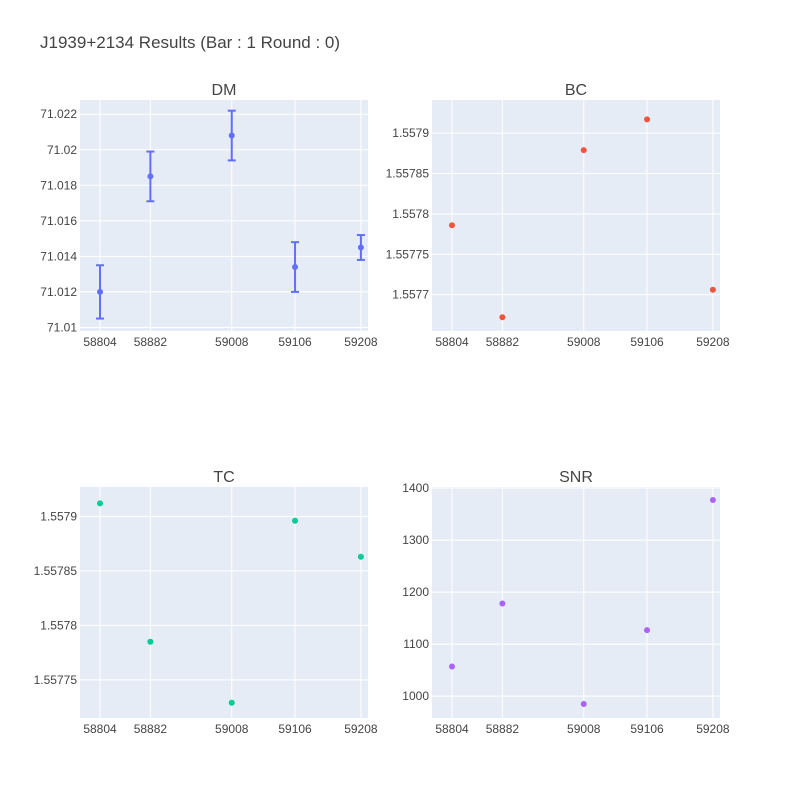 The image size is (800, 800). I want to click on snr-x-tick-label: 59008, so click(584, 729).